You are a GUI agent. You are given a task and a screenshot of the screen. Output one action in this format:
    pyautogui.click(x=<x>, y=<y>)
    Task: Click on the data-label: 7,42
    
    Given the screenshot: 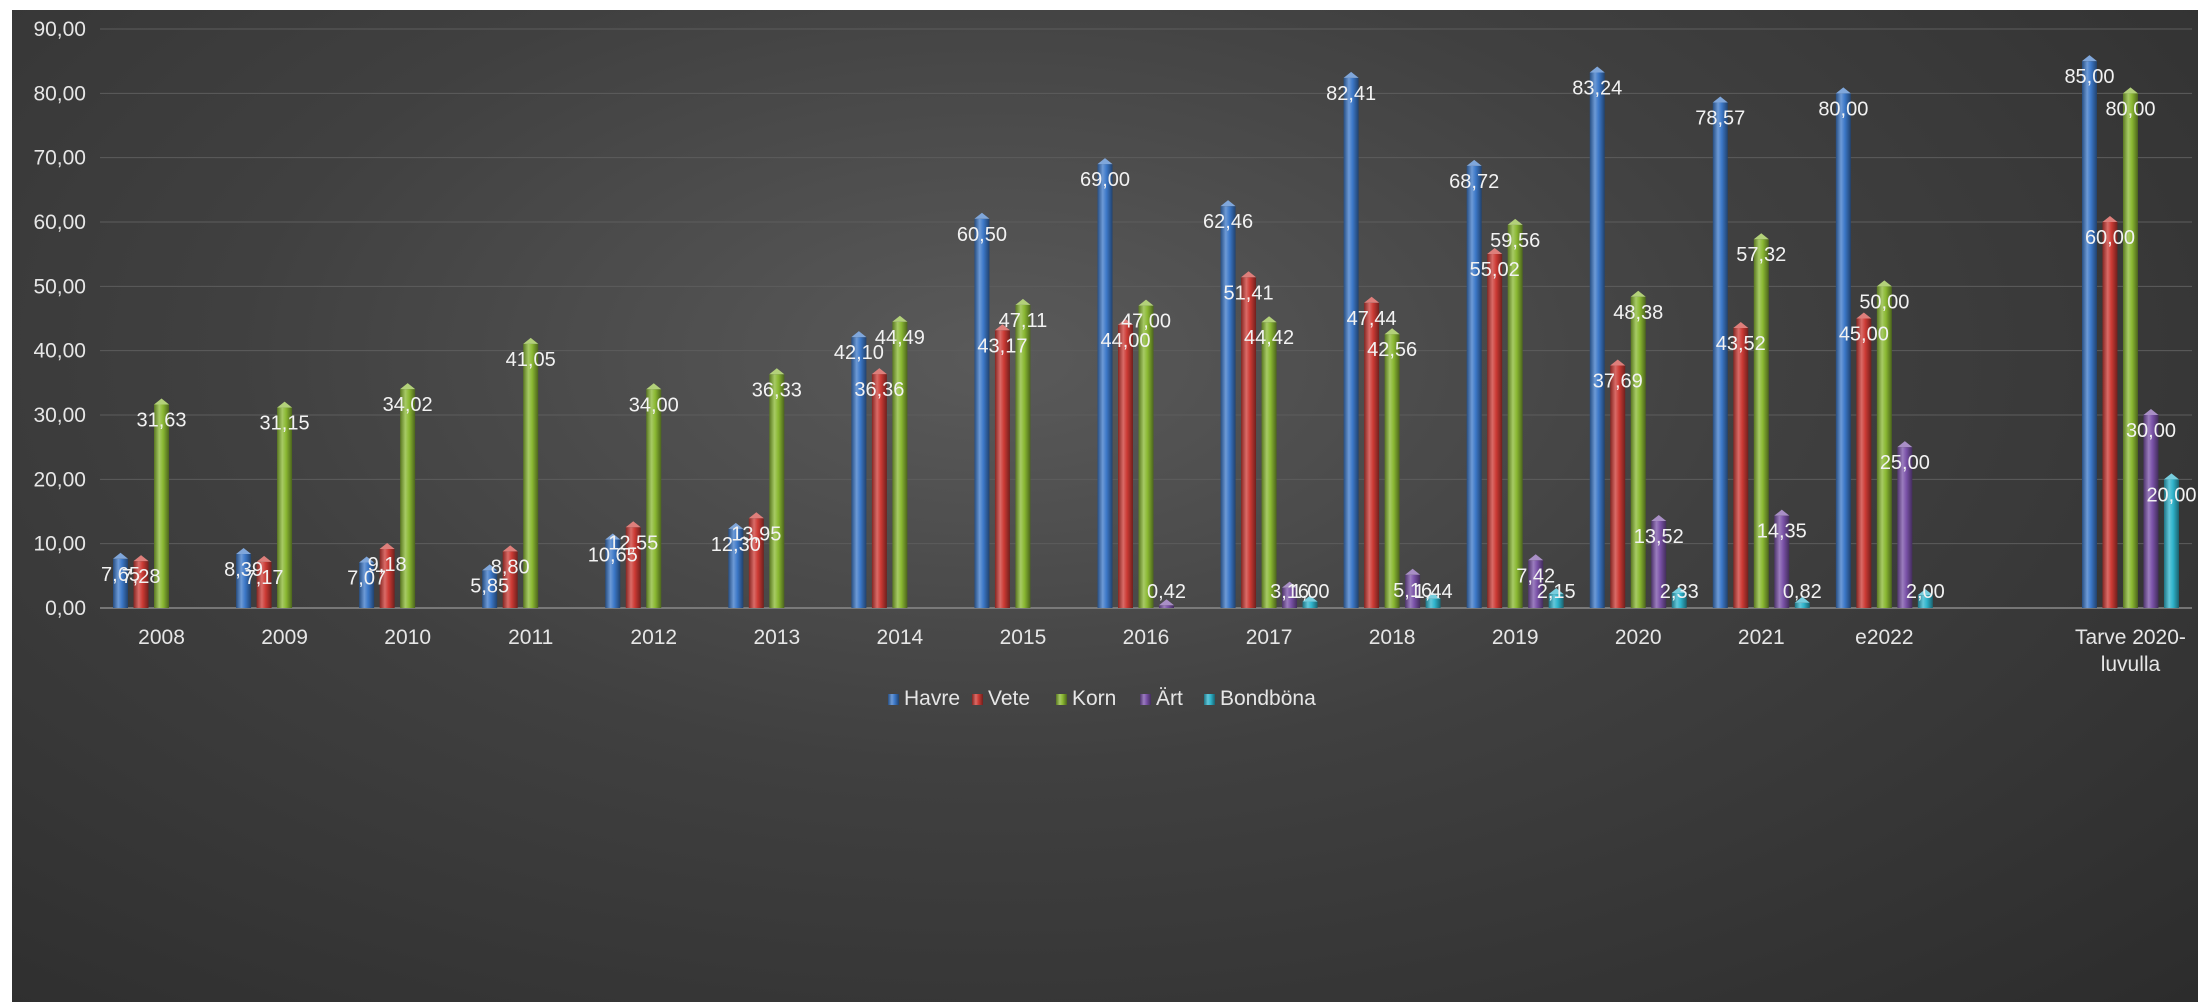 What is the action you would take?
    pyautogui.click(x=1535, y=576)
    